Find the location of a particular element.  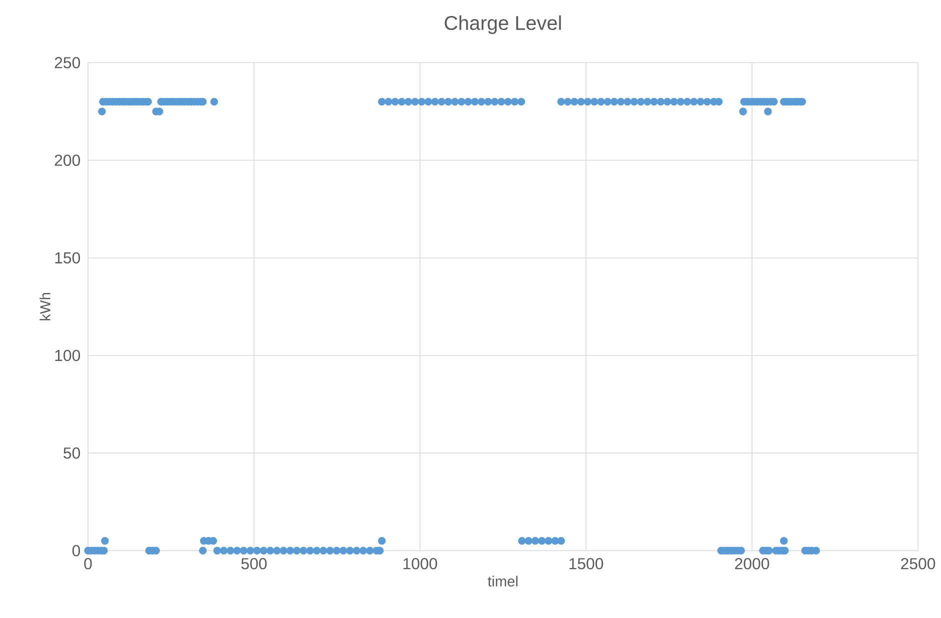

y-axis-title: kWh is located at coordinates (45, 306).